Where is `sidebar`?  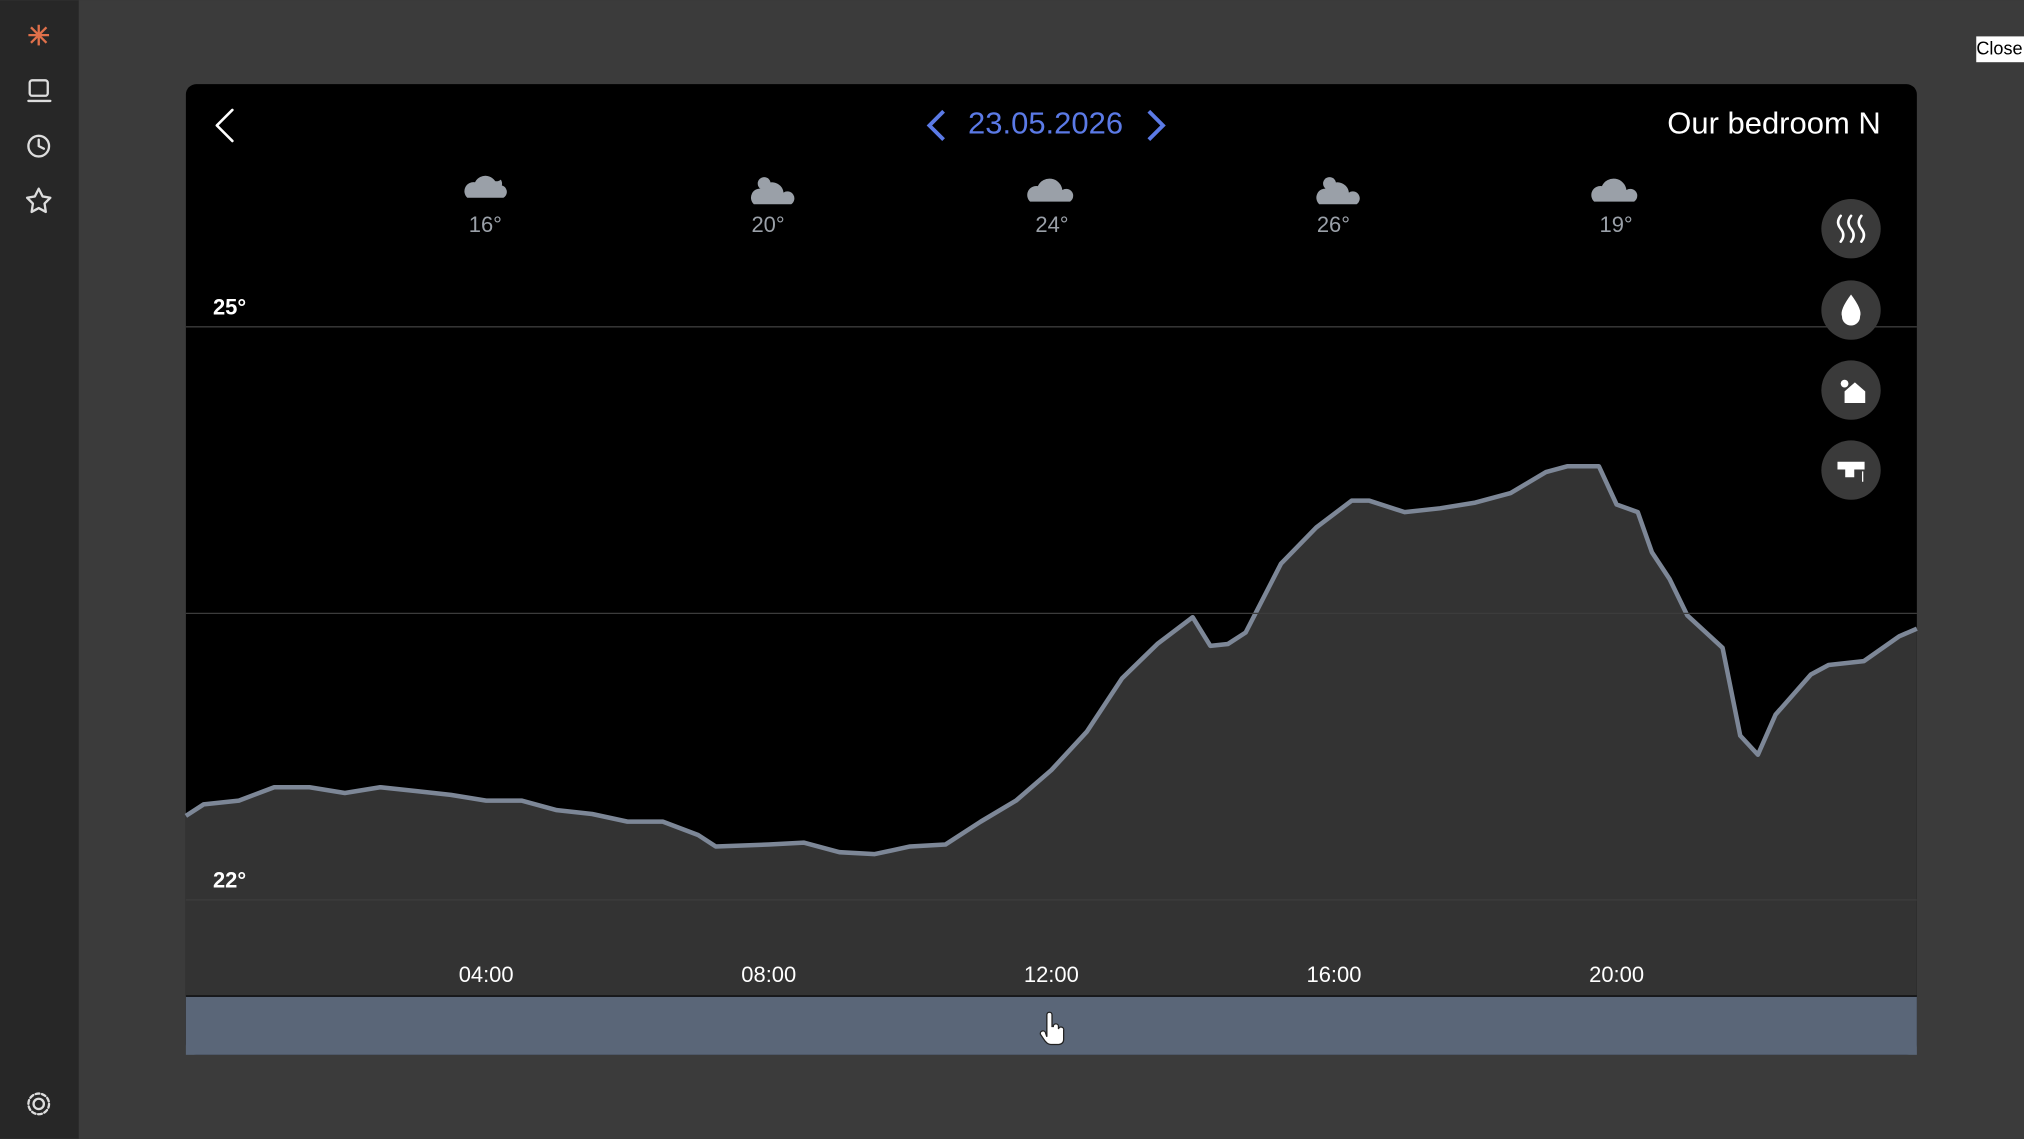 sidebar is located at coordinates (39, 569).